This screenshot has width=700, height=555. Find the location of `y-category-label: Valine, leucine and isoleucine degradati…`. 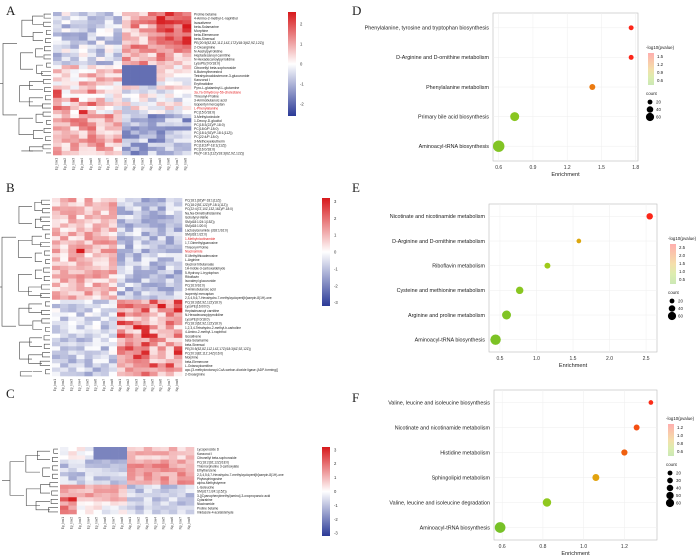

y-category-label: Valine, leucine and isoleucine degradati… is located at coordinates (439, 503).